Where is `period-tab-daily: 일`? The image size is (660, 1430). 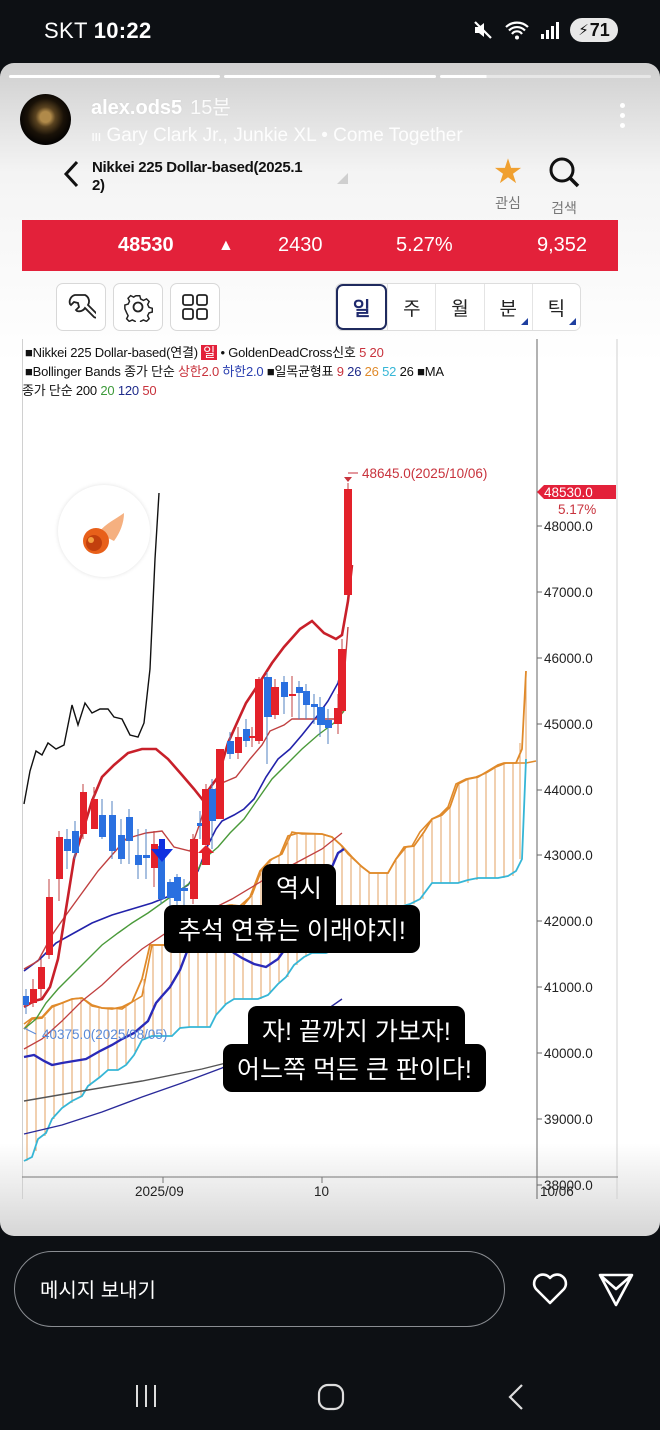
period-tab-daily: 일 is located at coordinates (362, 307).